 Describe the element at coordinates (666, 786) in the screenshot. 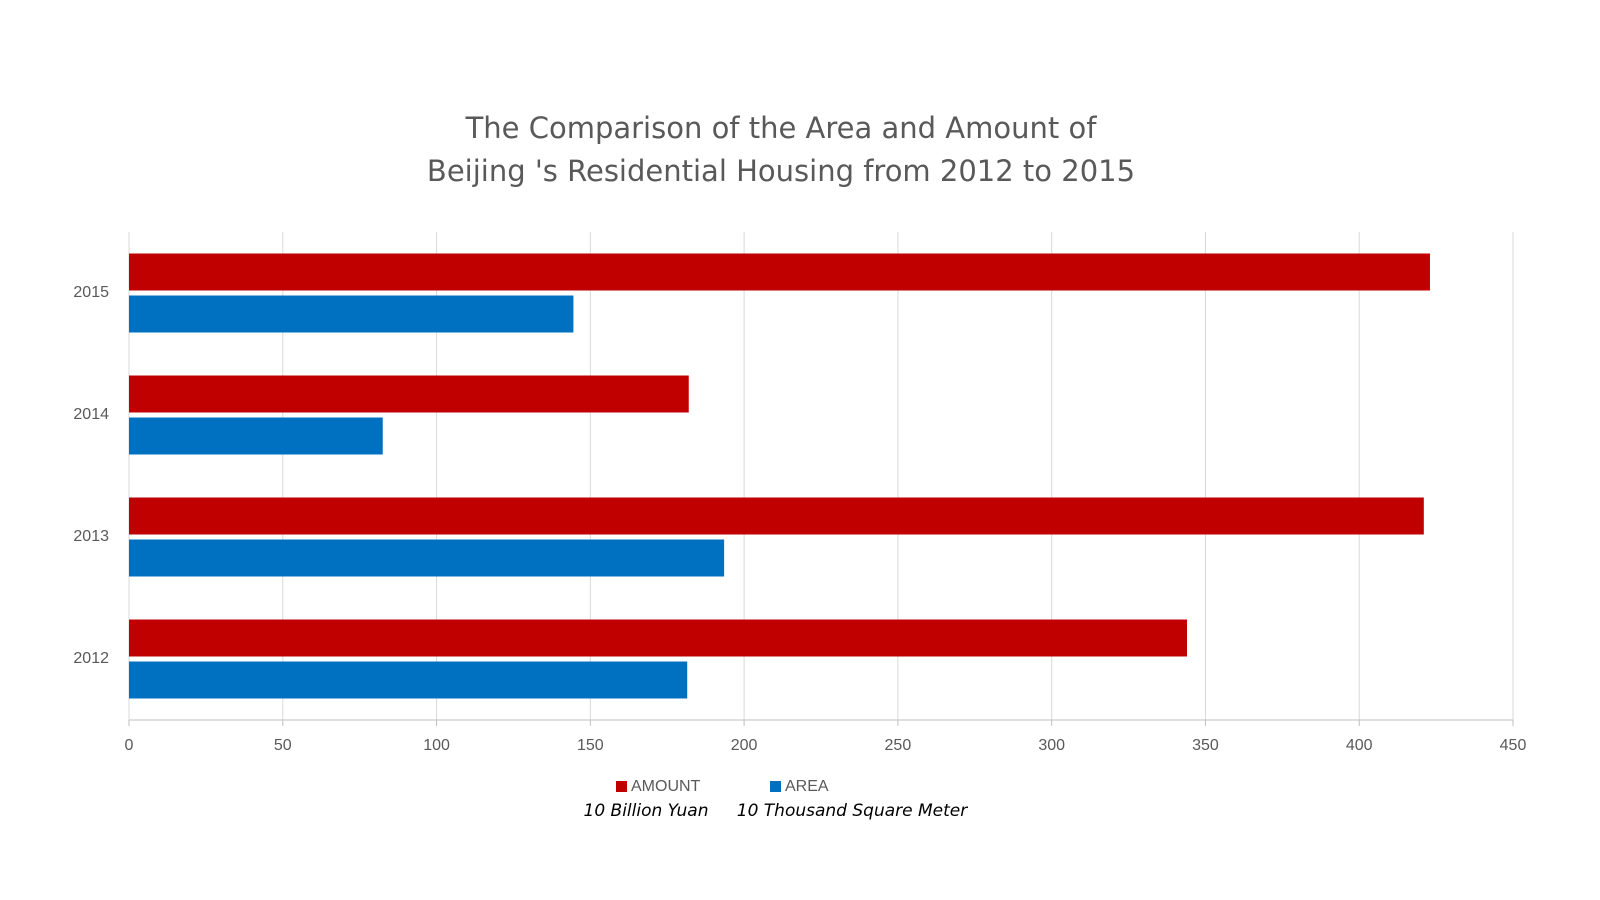

I see `legend-label: AMOUNT` at that location.